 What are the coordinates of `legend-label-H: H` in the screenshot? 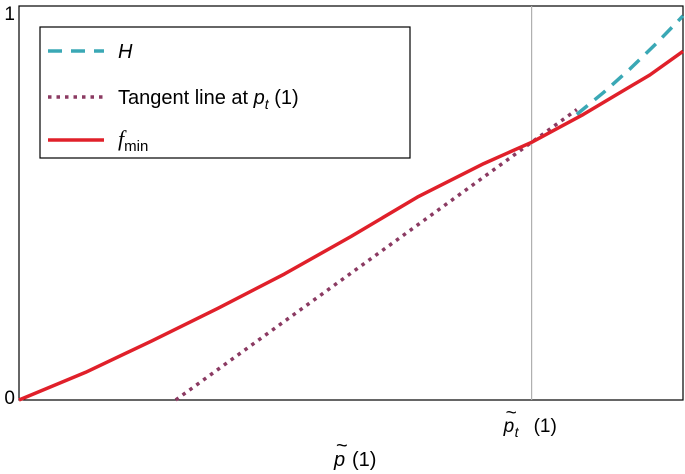 It's located at (125, 52).